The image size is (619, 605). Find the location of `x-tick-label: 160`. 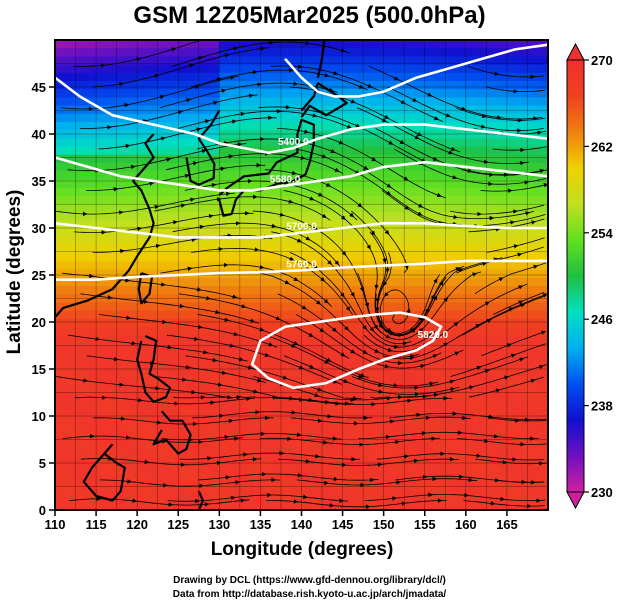

x-tick-label: 160 is located at coordinates (466, 524).